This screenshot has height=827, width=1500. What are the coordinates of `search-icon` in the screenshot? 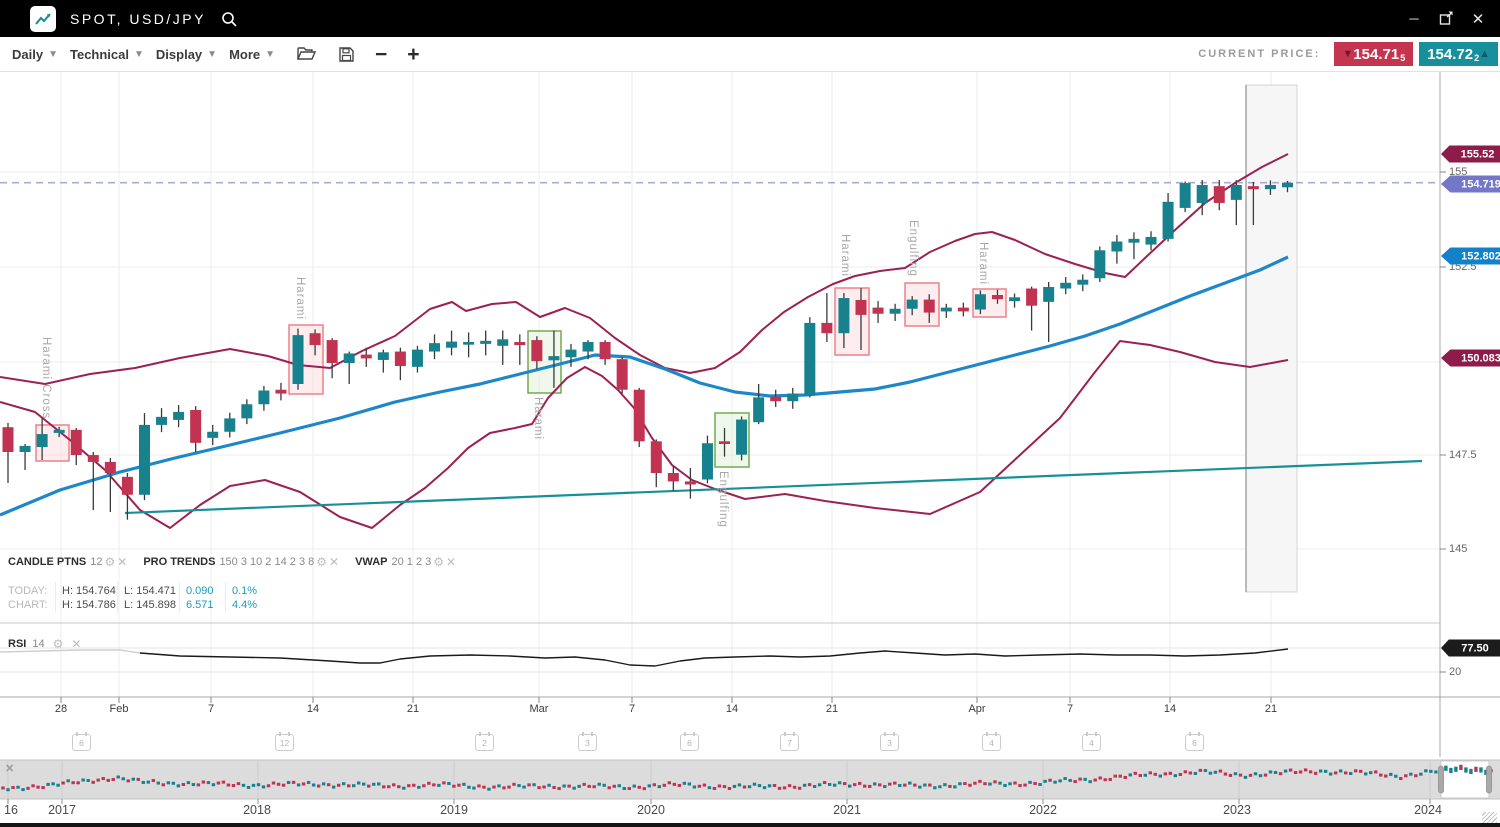 It's located at (229, 19).